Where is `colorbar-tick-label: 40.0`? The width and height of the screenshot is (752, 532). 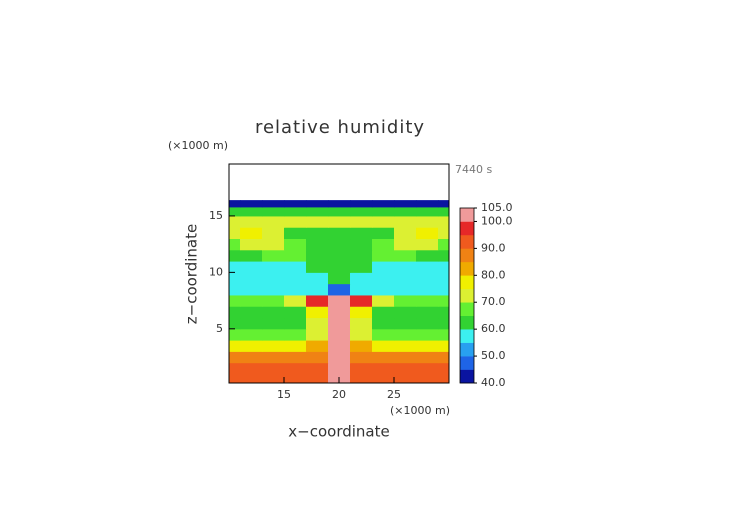 colorbar-tick-label: 40.0 is located at coordinates (493, 382).